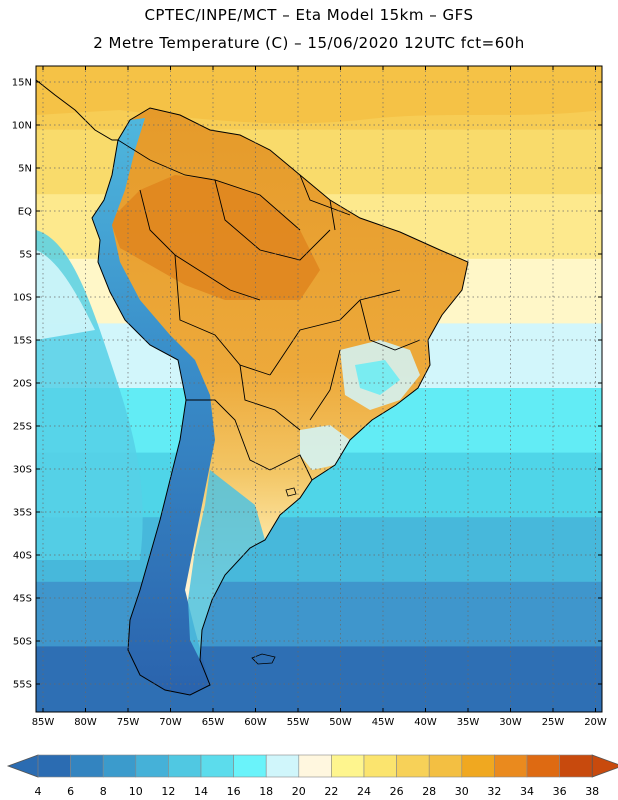  What do you see at coordinates (234, 791) in the screenshot?
I see `colorbar-label: 16` at bounding box center [234, 791].